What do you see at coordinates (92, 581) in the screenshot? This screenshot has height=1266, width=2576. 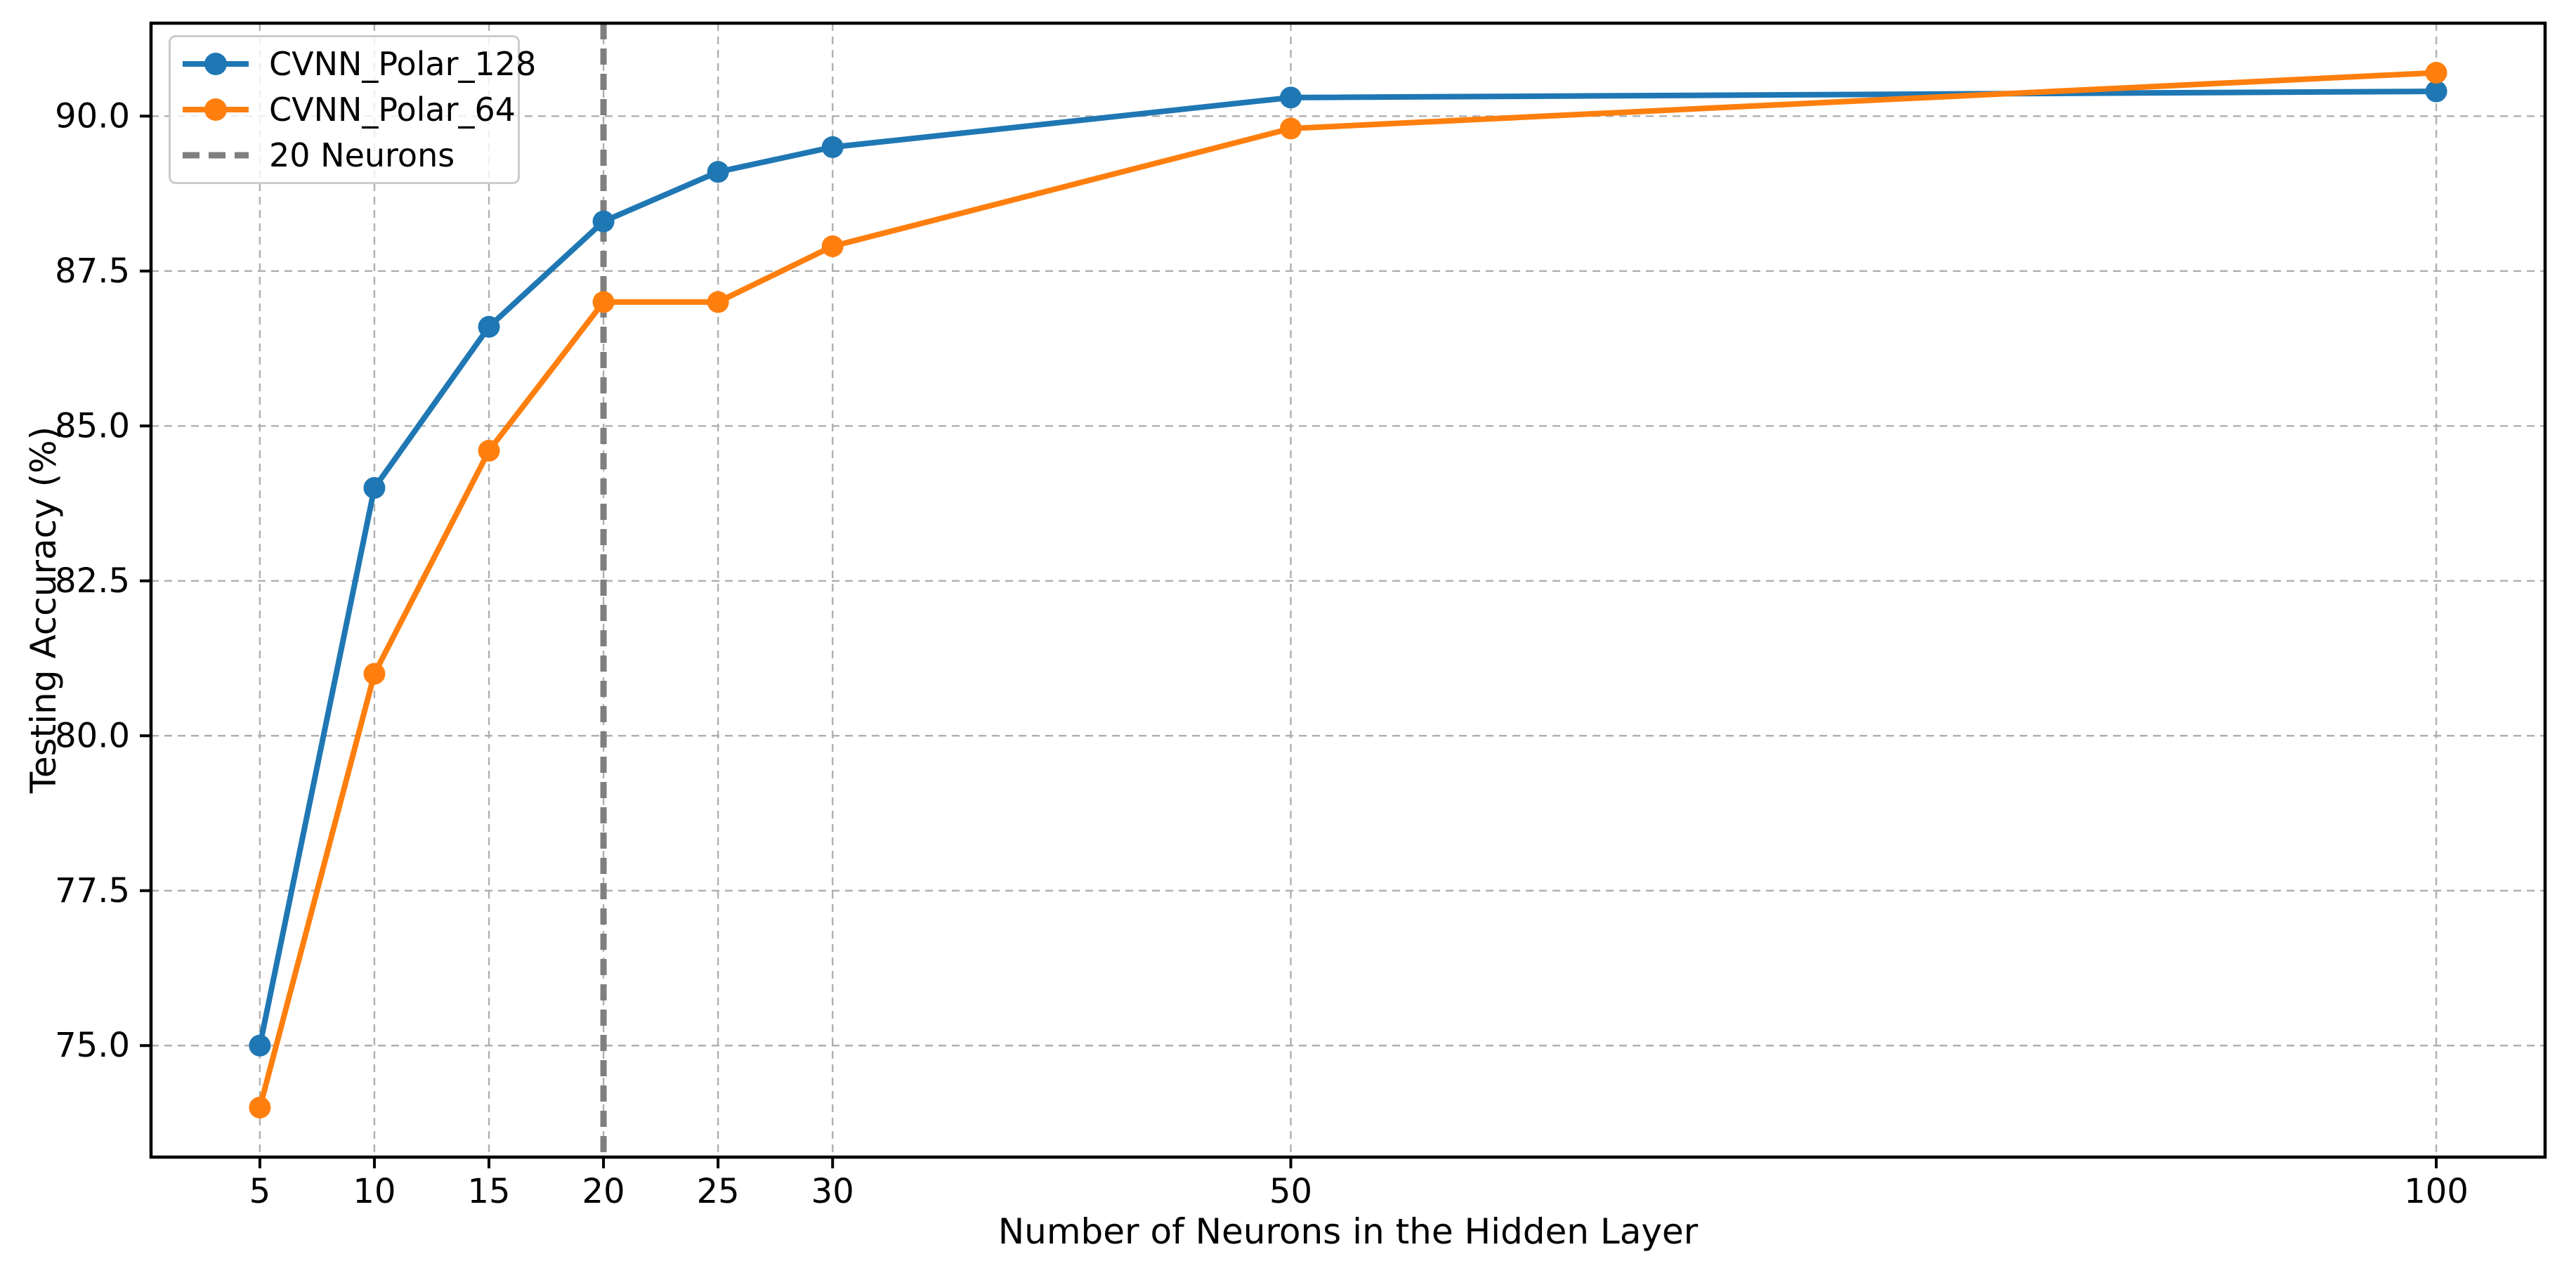 I see `y-tick-label: 82.5` at bounding box center [92, 581].